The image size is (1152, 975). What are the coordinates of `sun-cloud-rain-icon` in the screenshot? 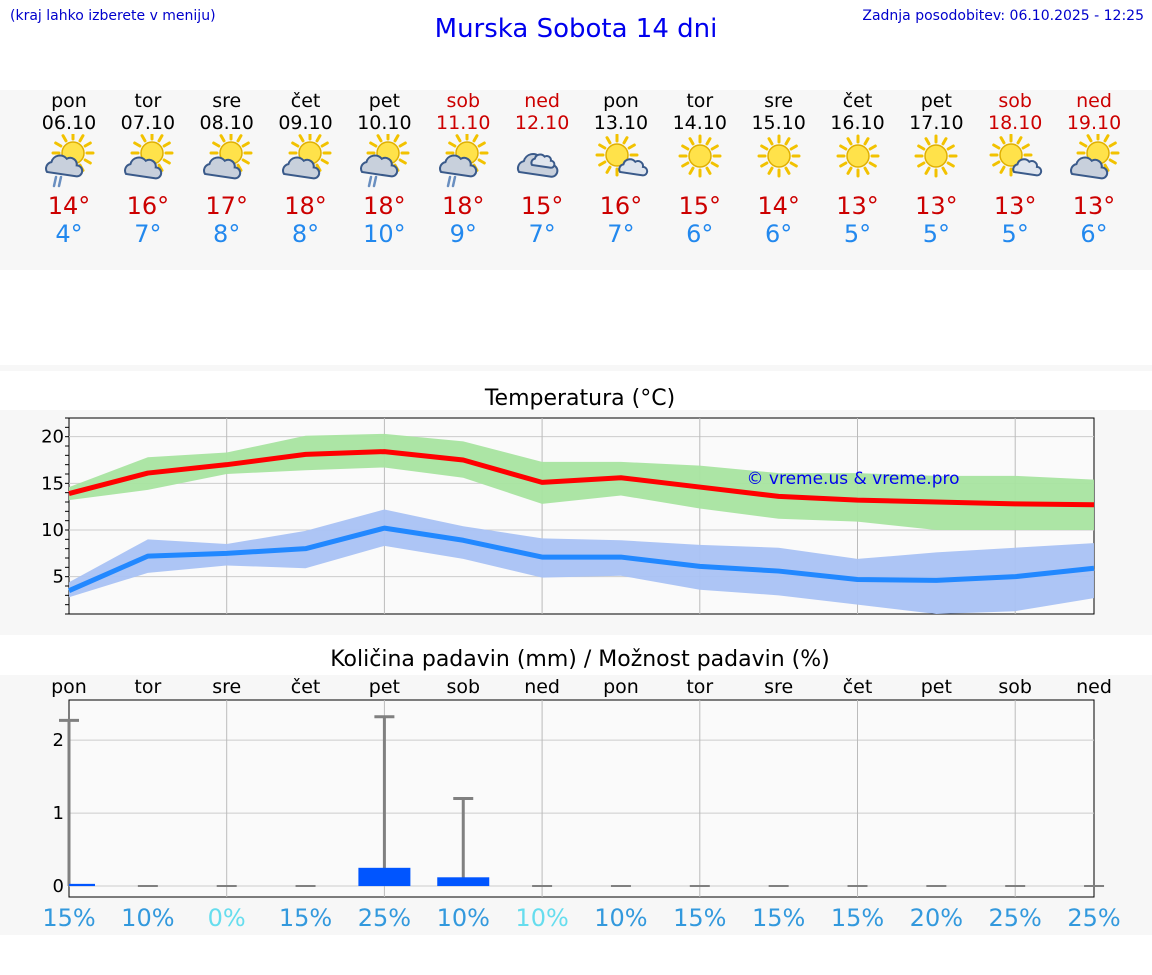 It's located at (464, 161).